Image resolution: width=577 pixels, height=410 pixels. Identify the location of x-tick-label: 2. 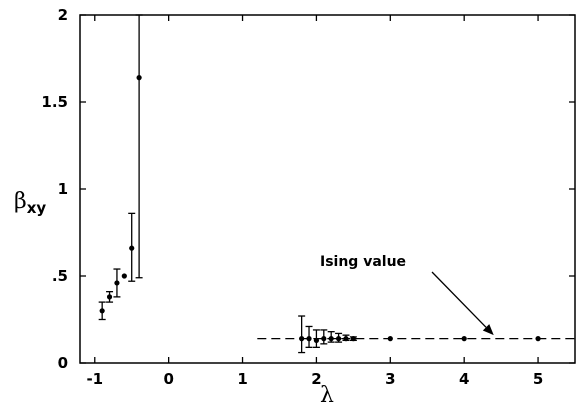
(316, 379).